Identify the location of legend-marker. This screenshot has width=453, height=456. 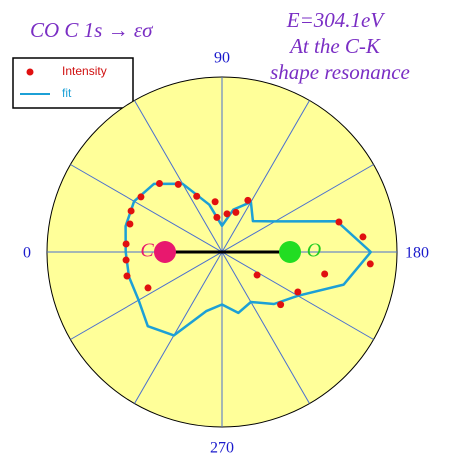
(30, 72).